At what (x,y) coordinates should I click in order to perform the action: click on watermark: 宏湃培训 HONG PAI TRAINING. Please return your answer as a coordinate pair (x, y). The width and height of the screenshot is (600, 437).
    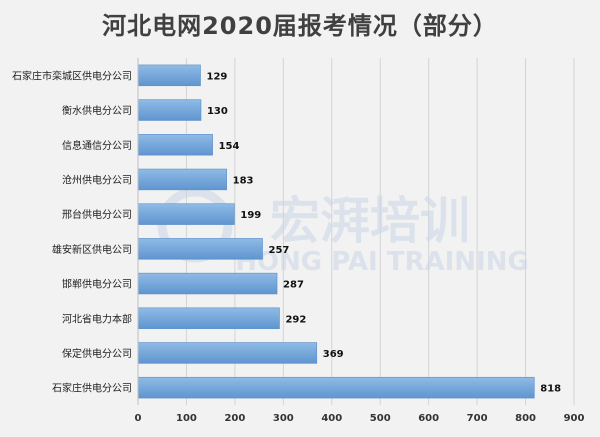
    Looking at the image, I should click on (343, 232).